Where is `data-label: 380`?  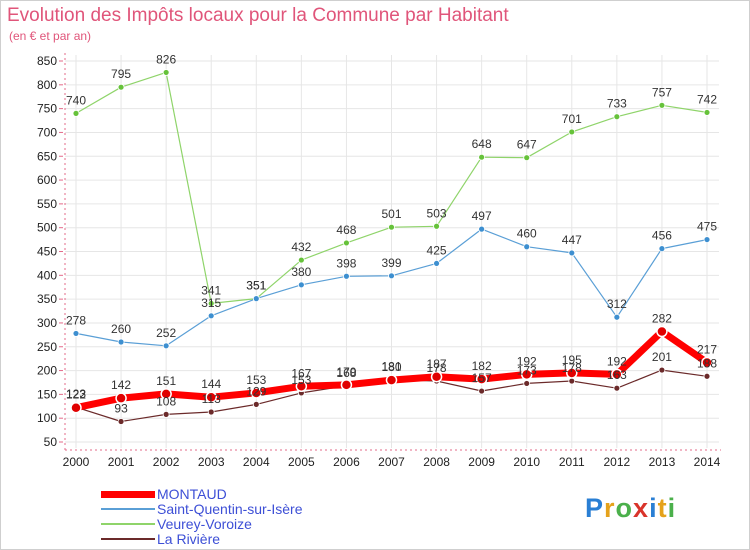
data-label: 380 is located at coordinates (301, 272).